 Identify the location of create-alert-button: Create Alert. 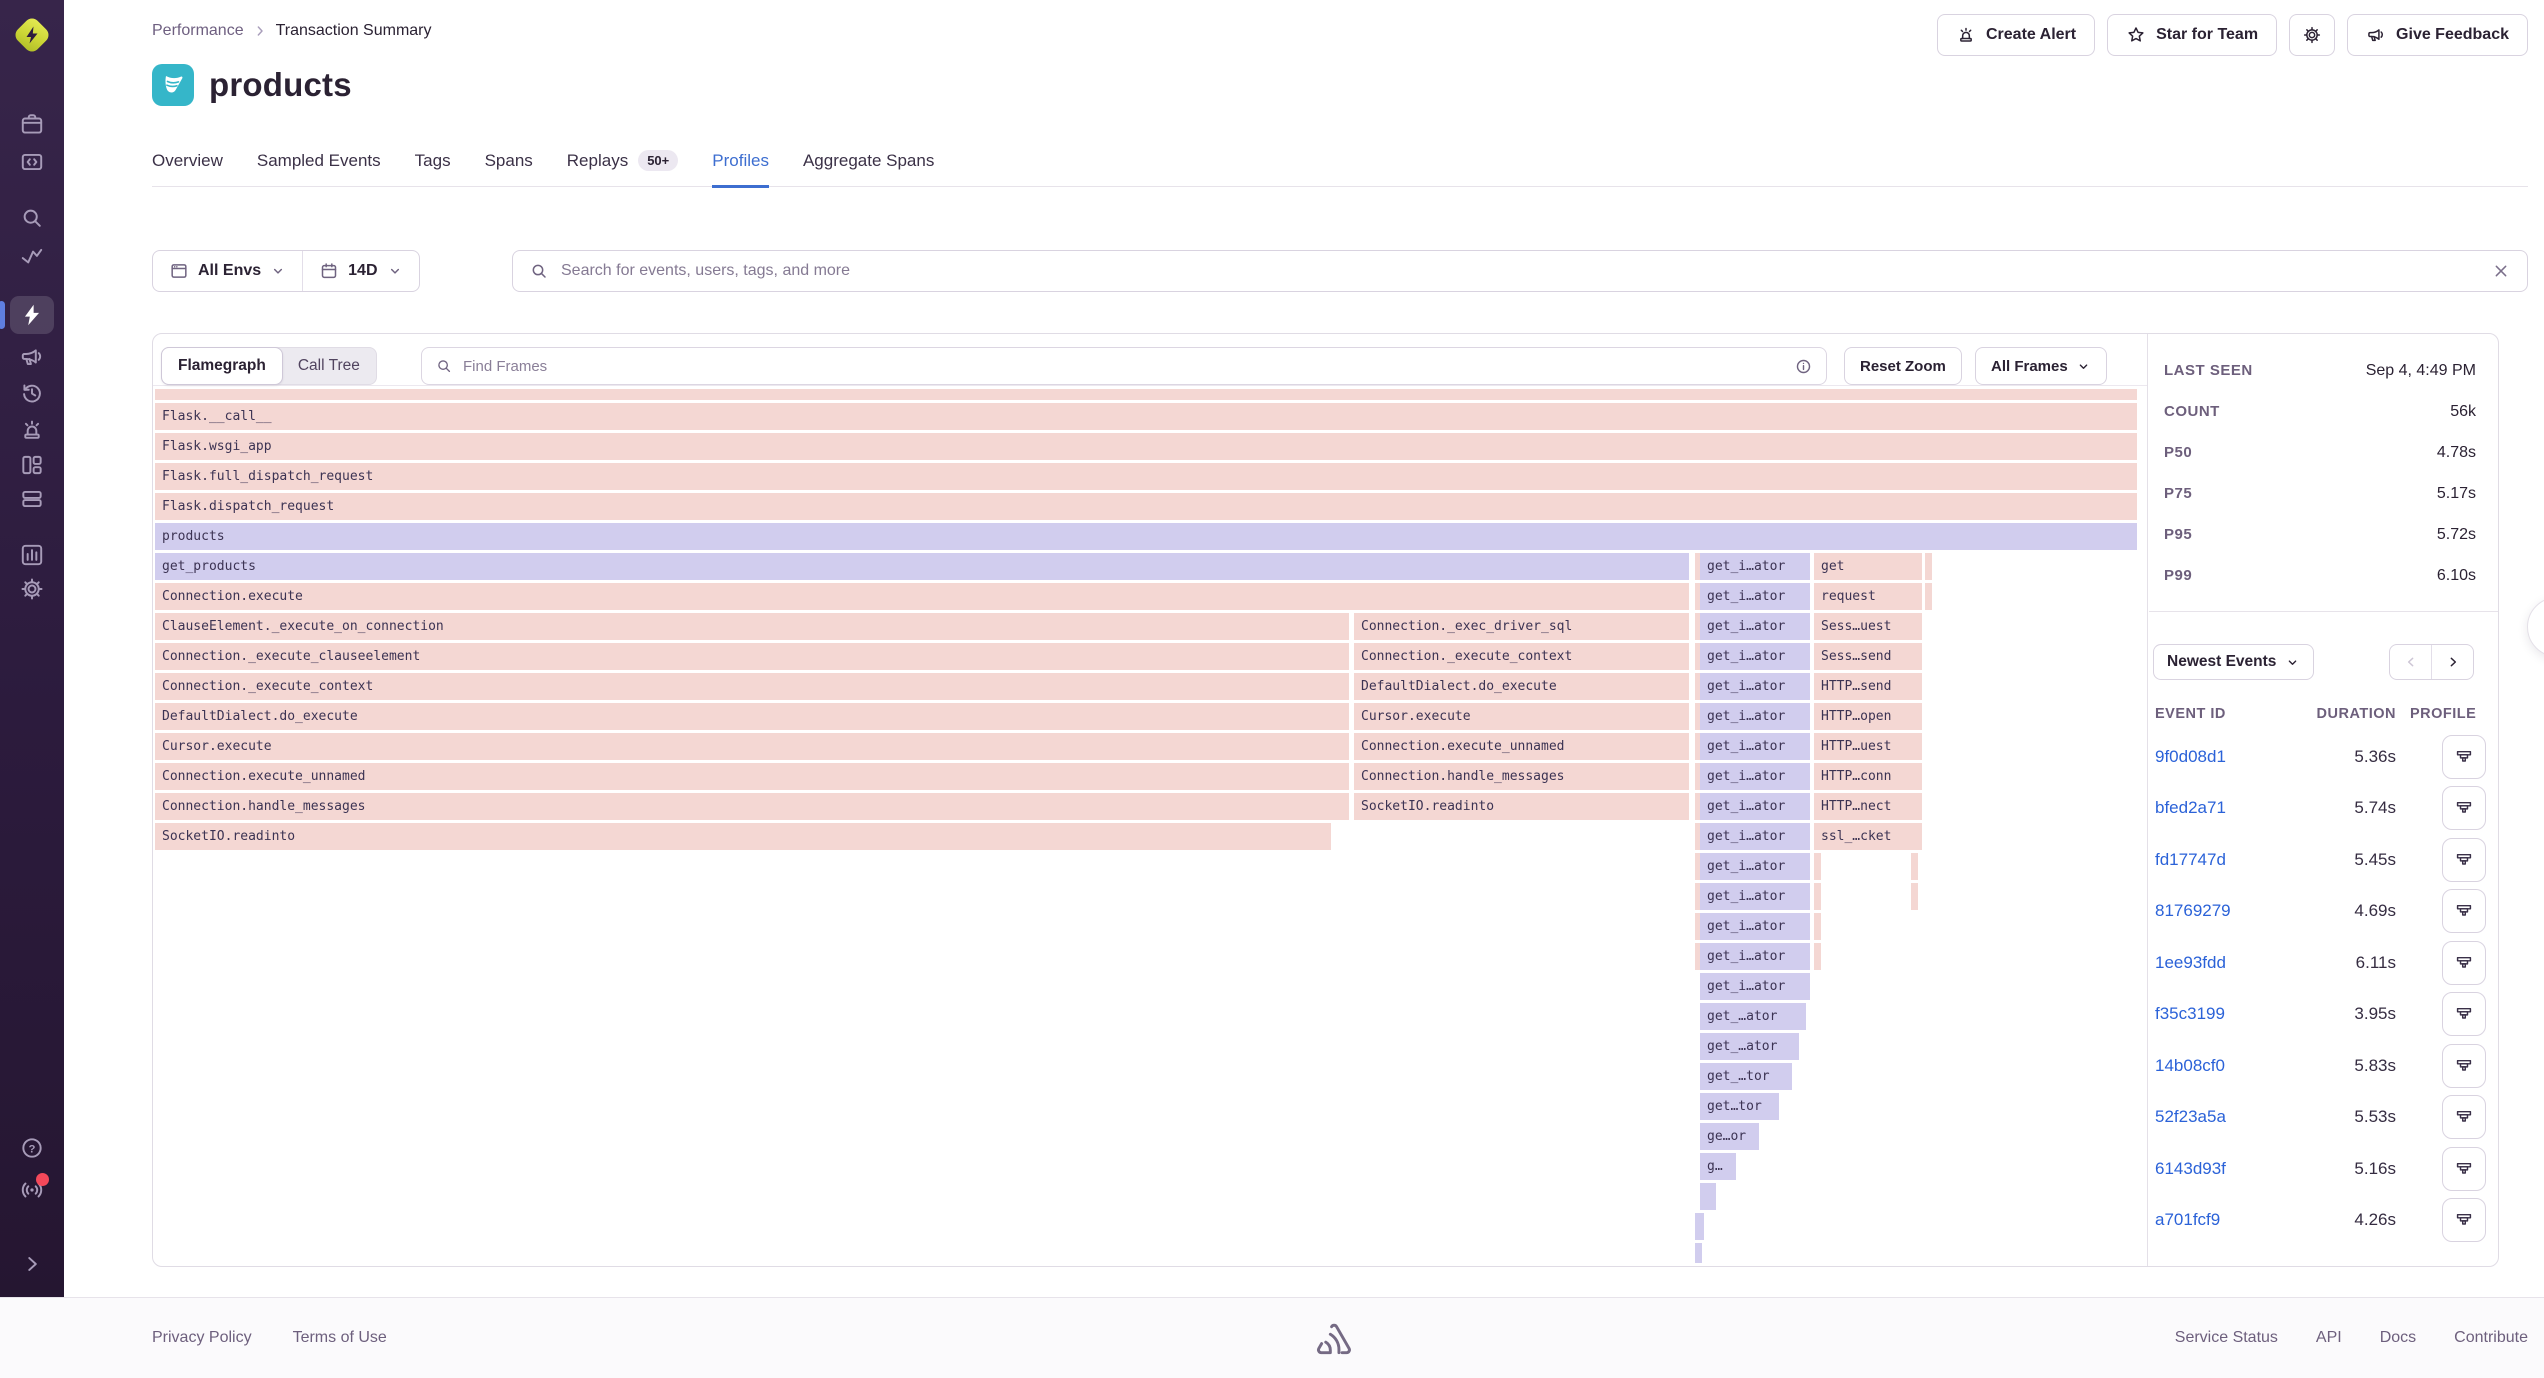
(2016, 35).